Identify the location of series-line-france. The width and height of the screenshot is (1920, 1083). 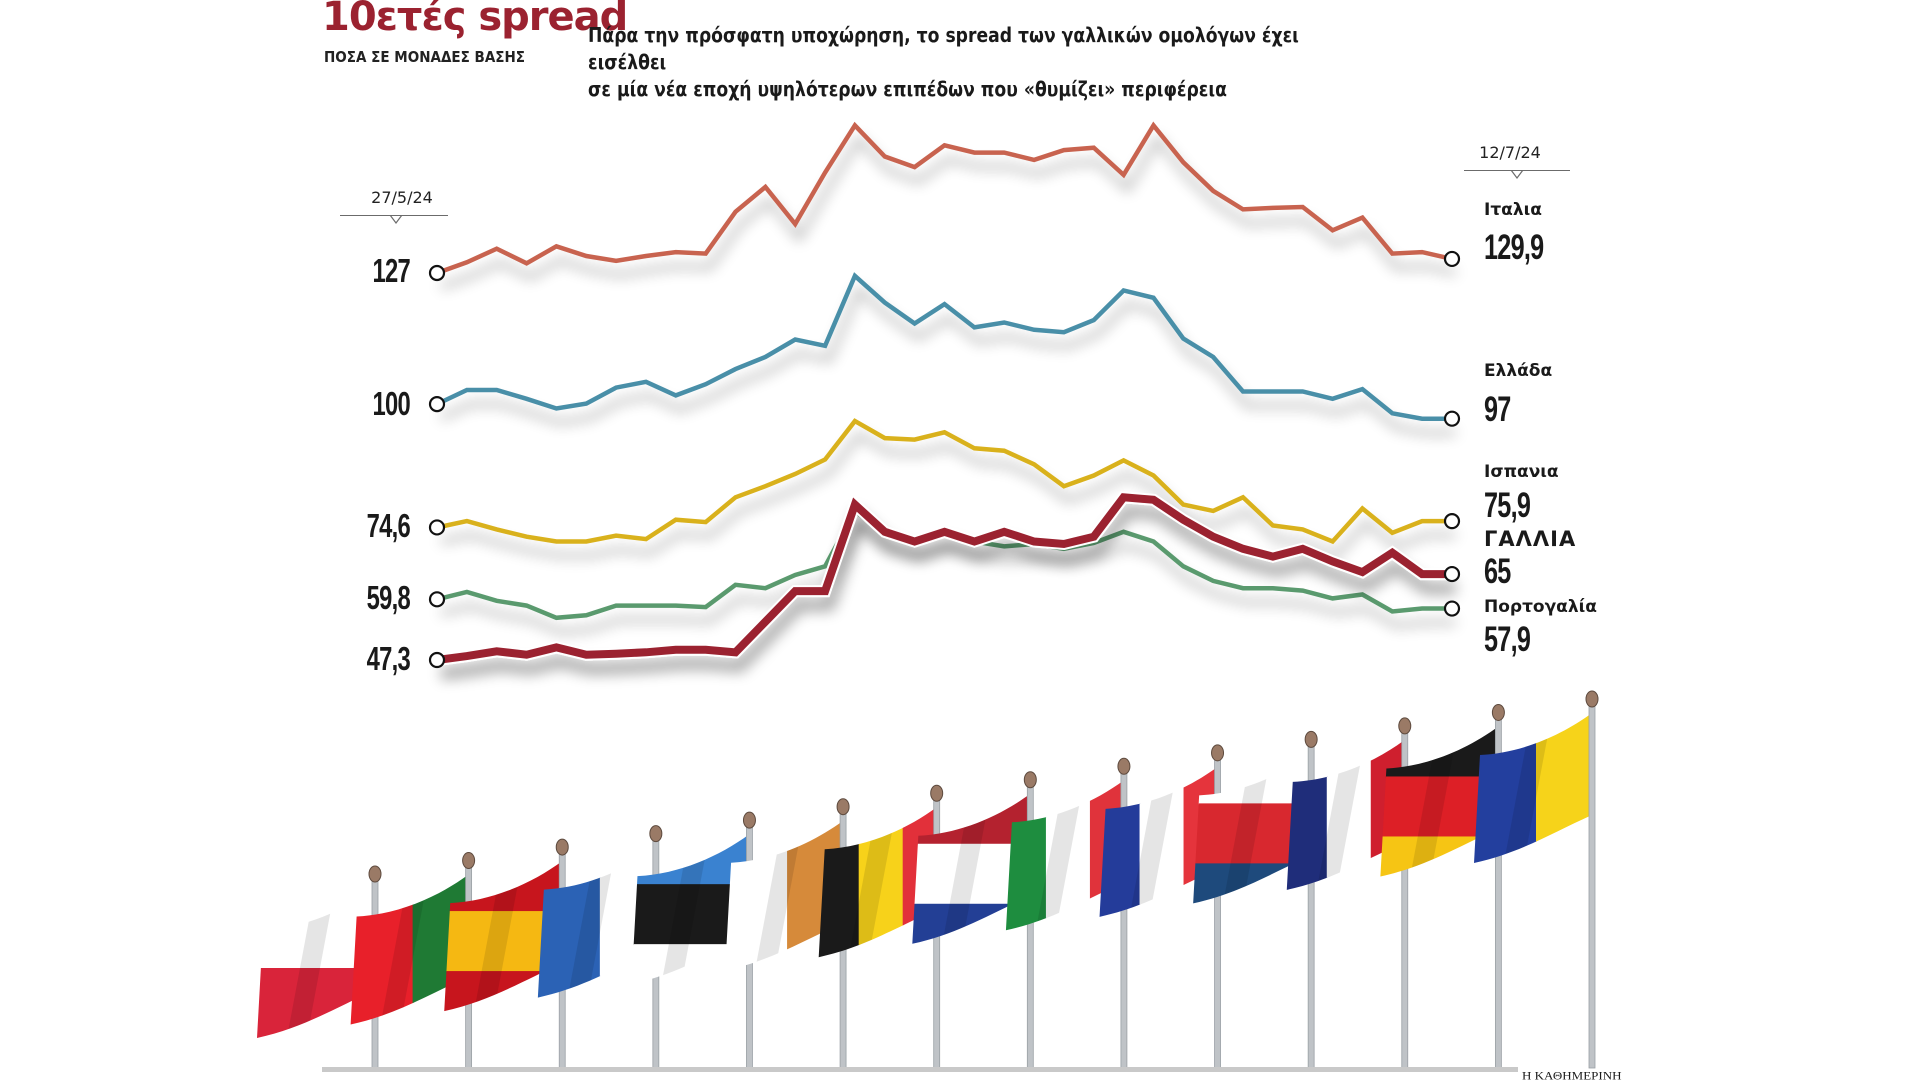
(944, 578).